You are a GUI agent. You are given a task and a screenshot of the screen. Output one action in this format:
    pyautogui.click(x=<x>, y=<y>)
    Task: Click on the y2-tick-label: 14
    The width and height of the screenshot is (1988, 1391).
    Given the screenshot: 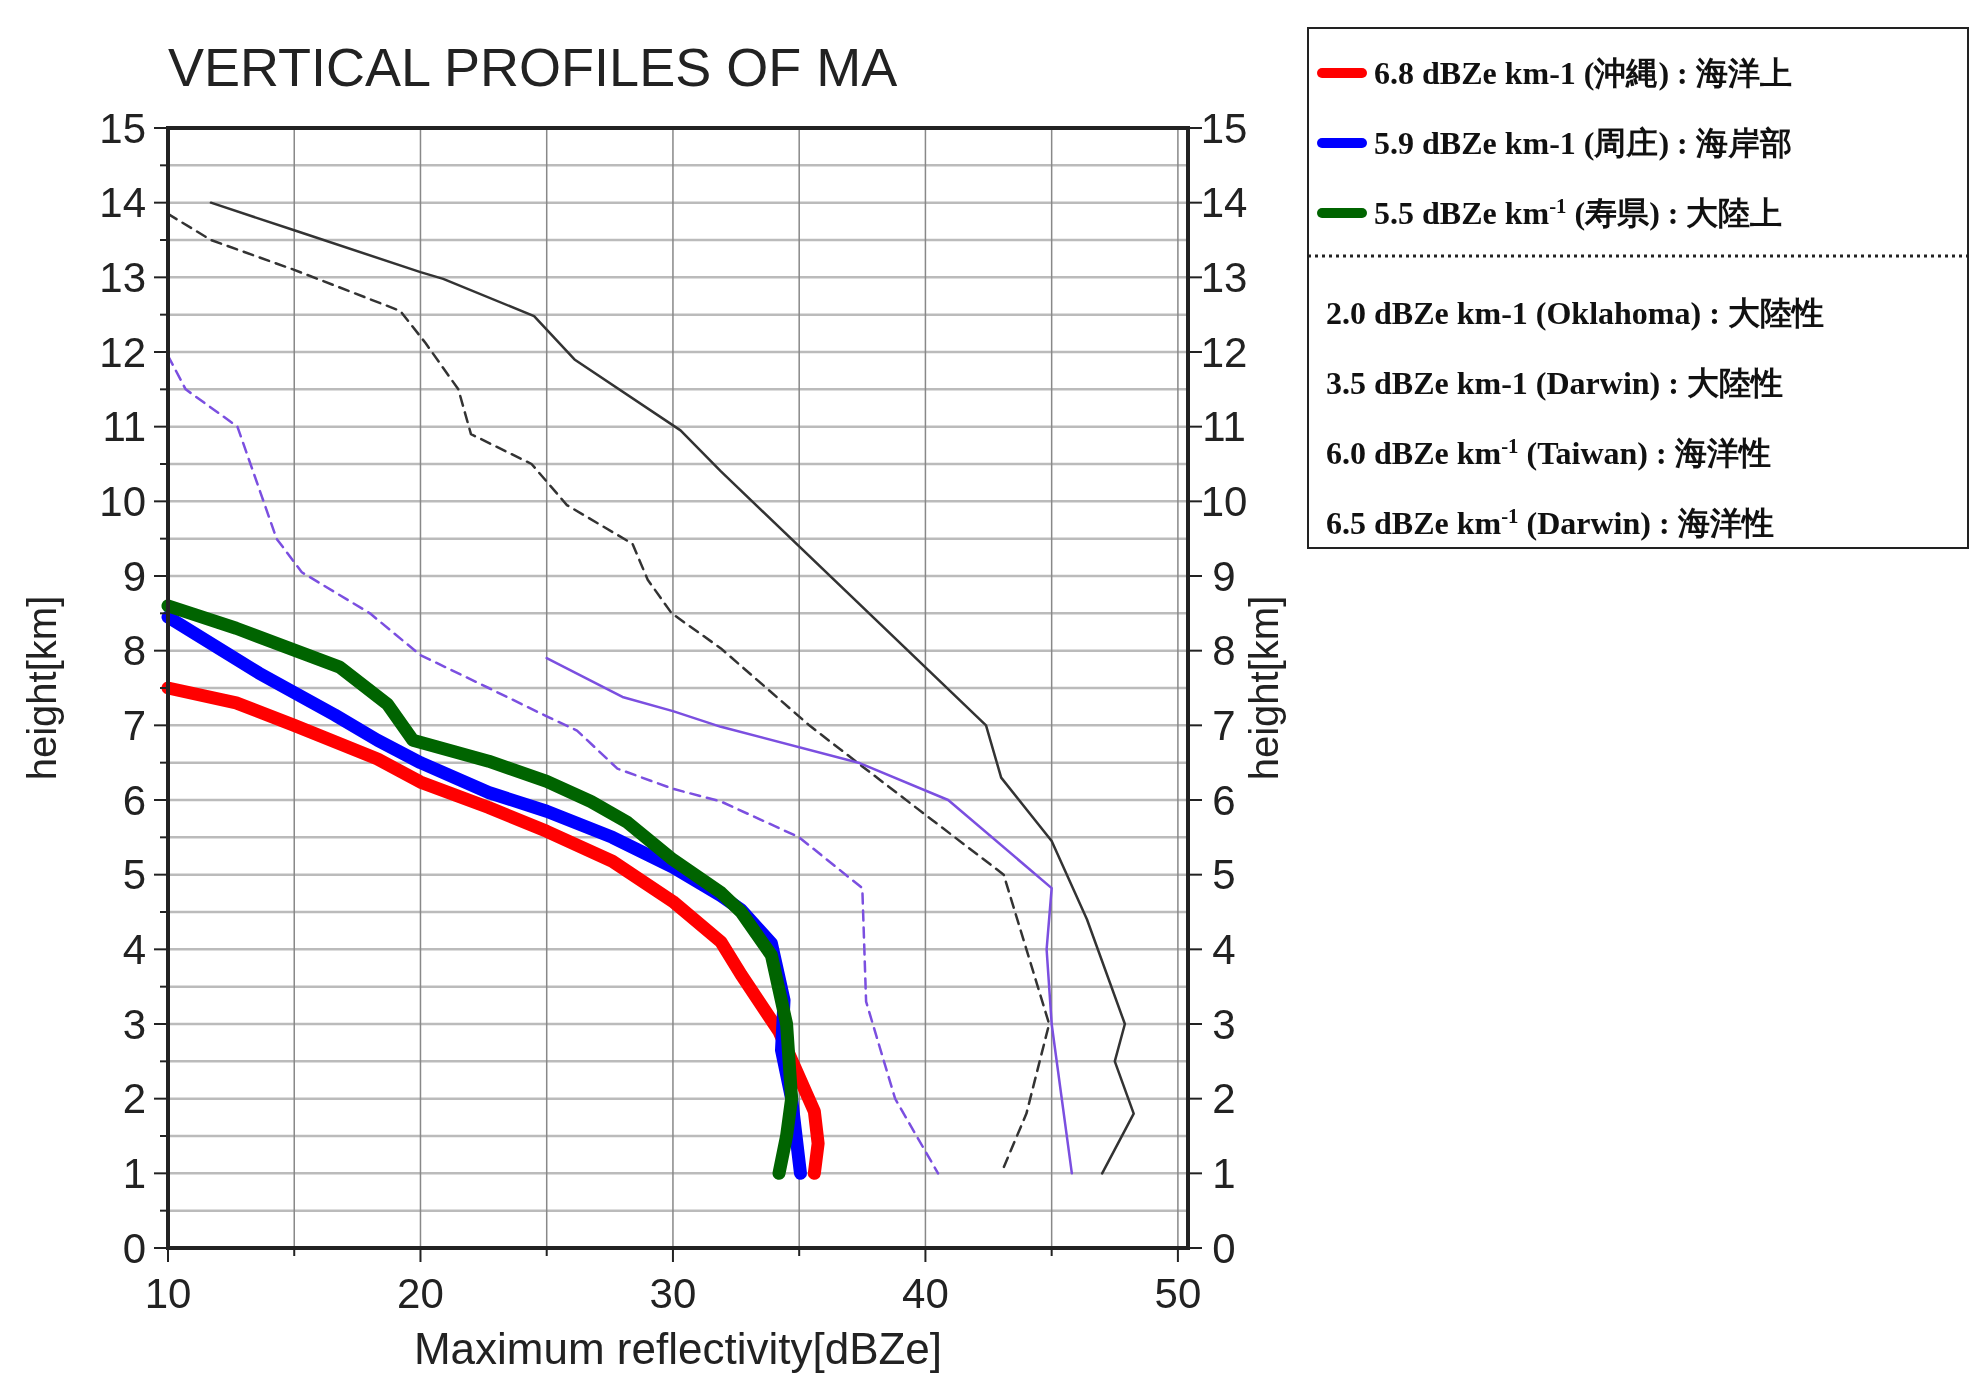 What is the action you would take?
    pyautogui.click(x=1224, y=203)
    